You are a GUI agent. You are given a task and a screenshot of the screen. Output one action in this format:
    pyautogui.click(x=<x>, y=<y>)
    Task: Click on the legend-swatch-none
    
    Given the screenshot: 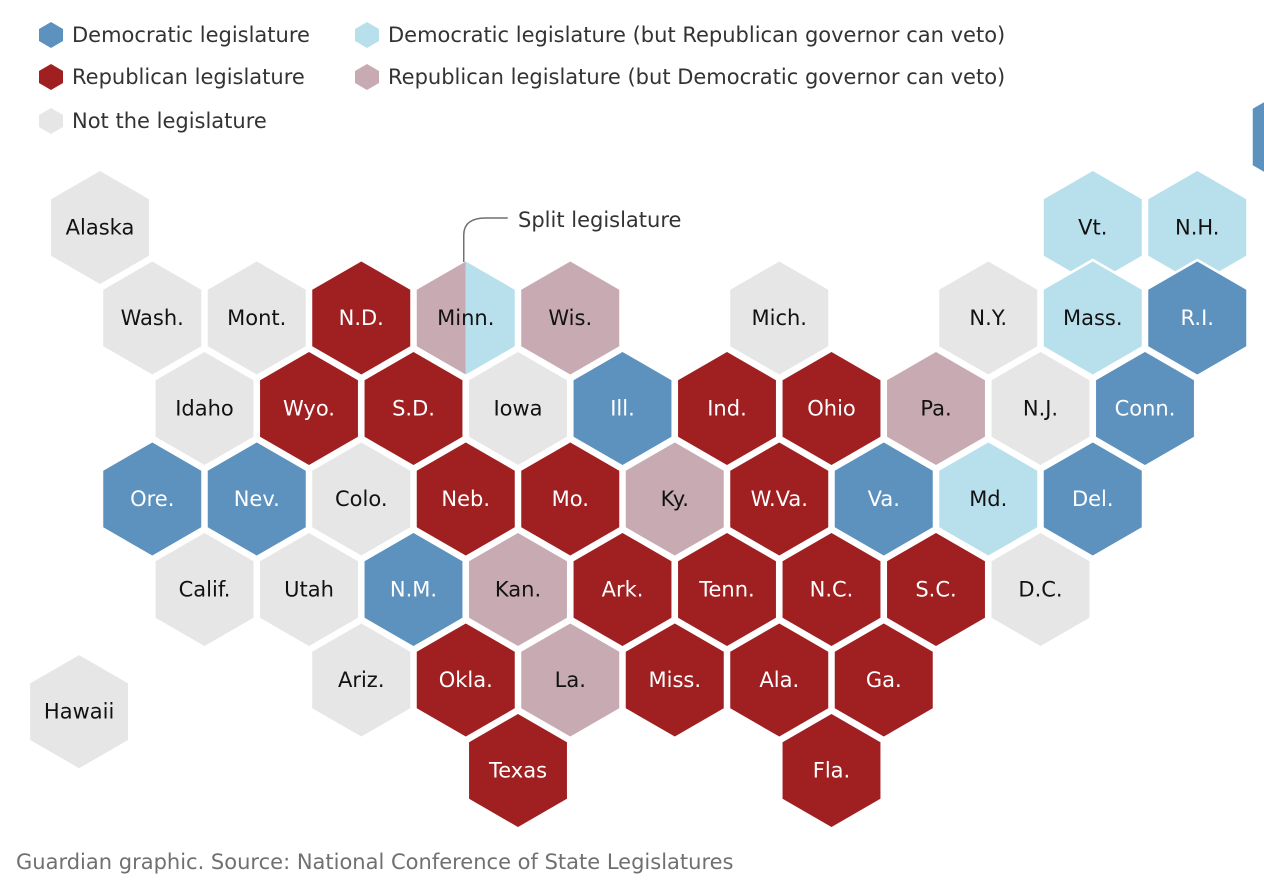 What is the action you would take?
    pyautogui.click(x=51, y=121)
    